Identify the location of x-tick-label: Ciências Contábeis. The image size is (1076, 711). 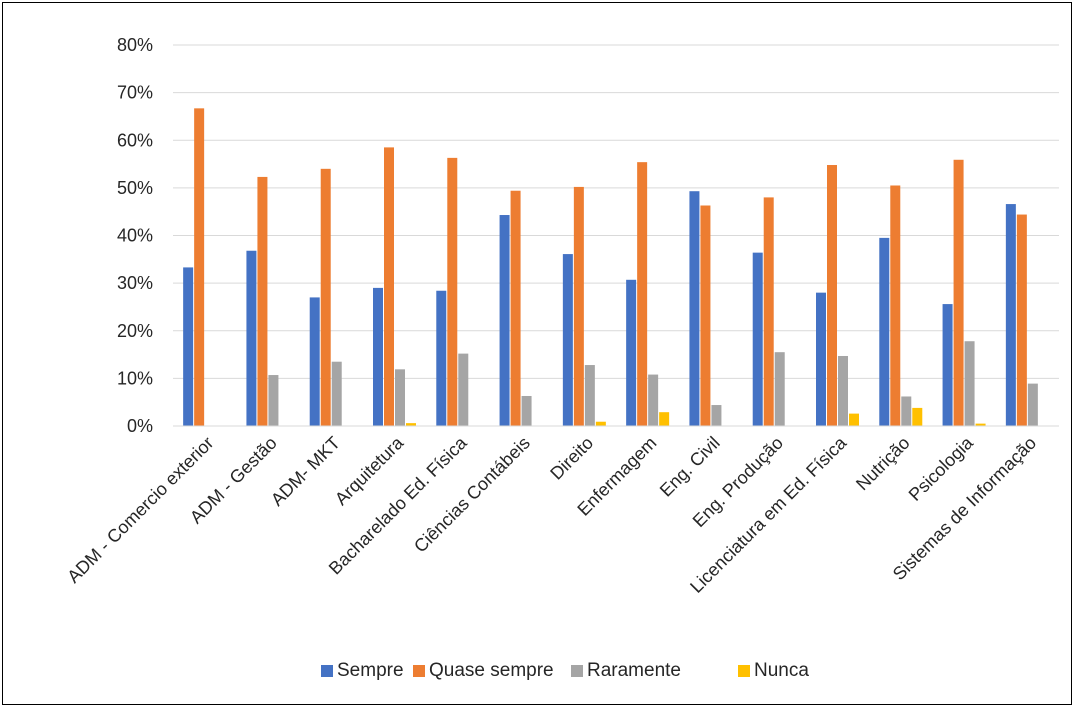
(472, 495).